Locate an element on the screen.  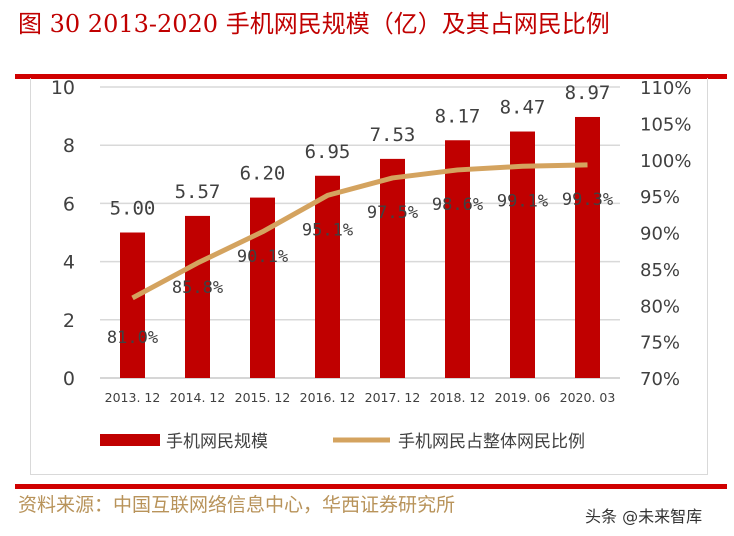
bottom-divider is located at coordinates (371, 486).